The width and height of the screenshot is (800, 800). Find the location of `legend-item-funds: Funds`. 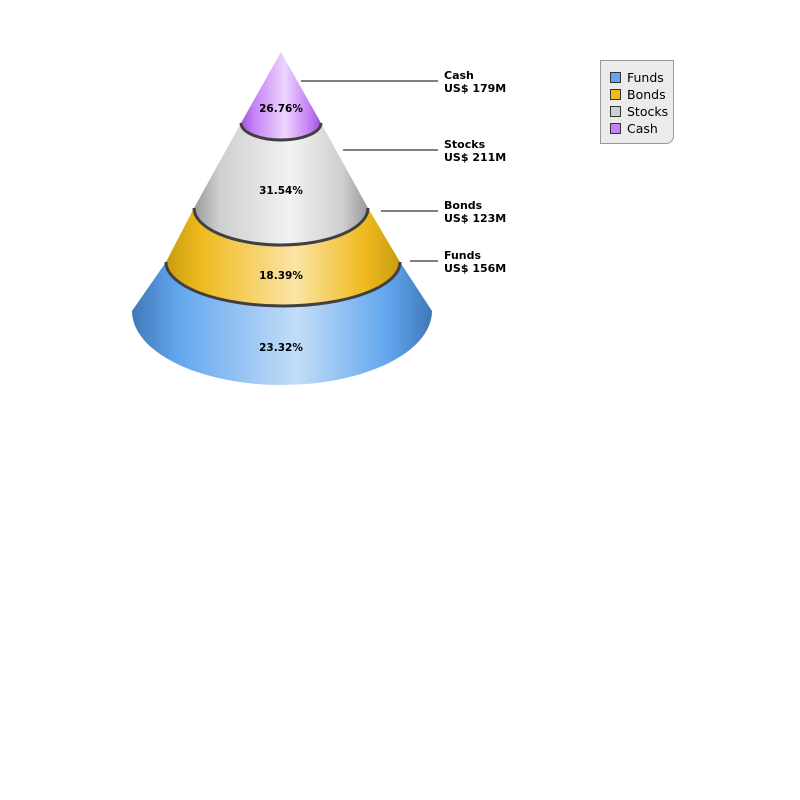

legend-item-funds: Funds is located at coordinates (641, 77).